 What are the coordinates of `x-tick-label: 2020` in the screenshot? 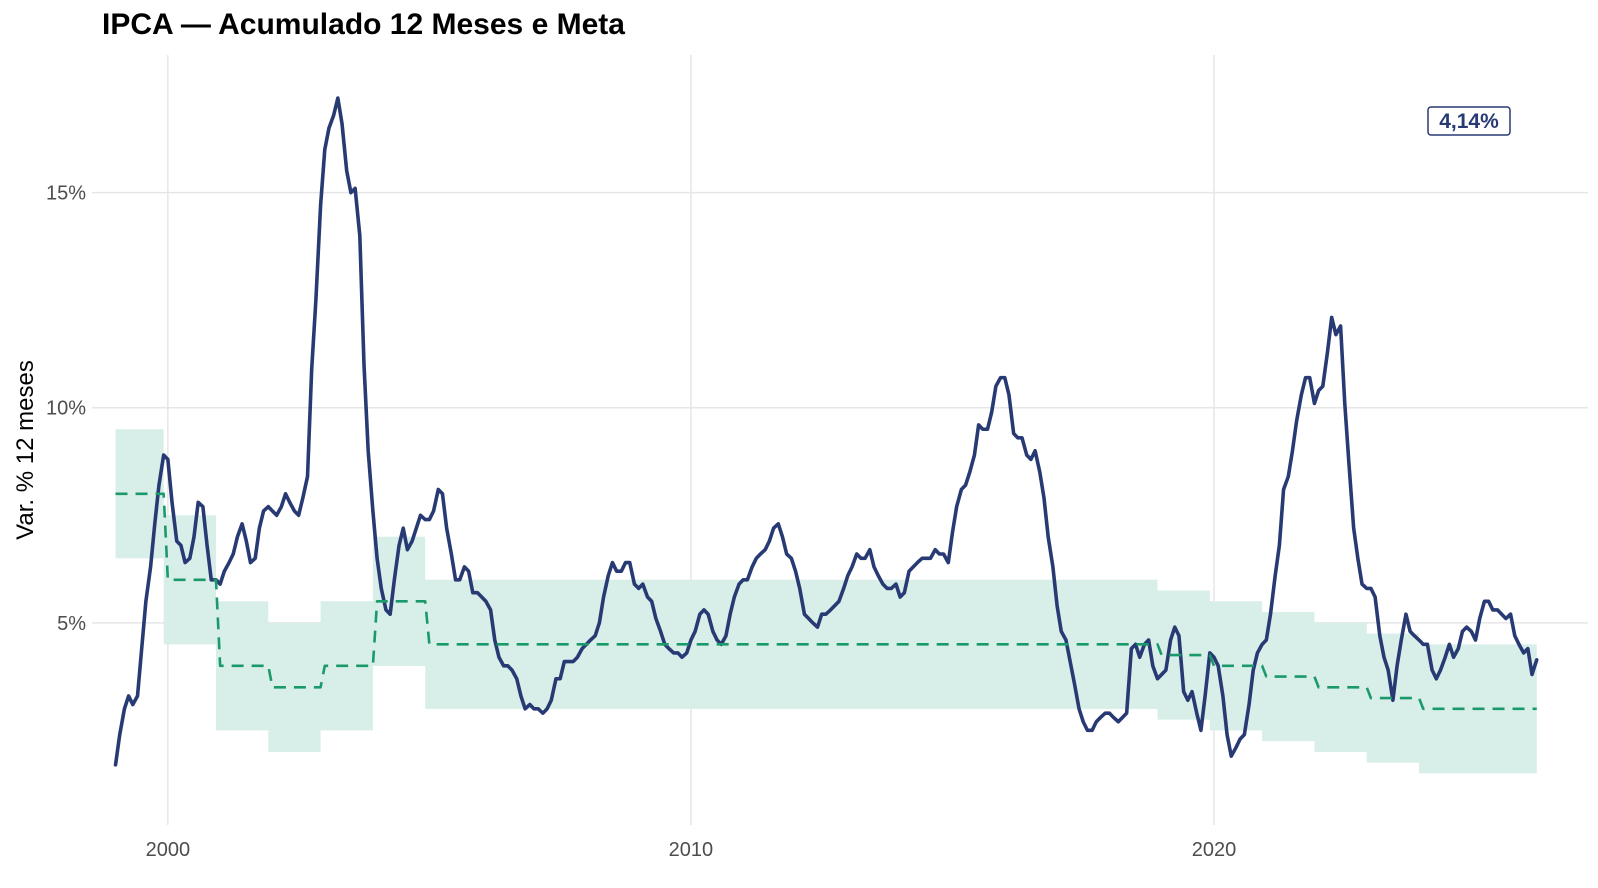 It's located at (1214, 850).